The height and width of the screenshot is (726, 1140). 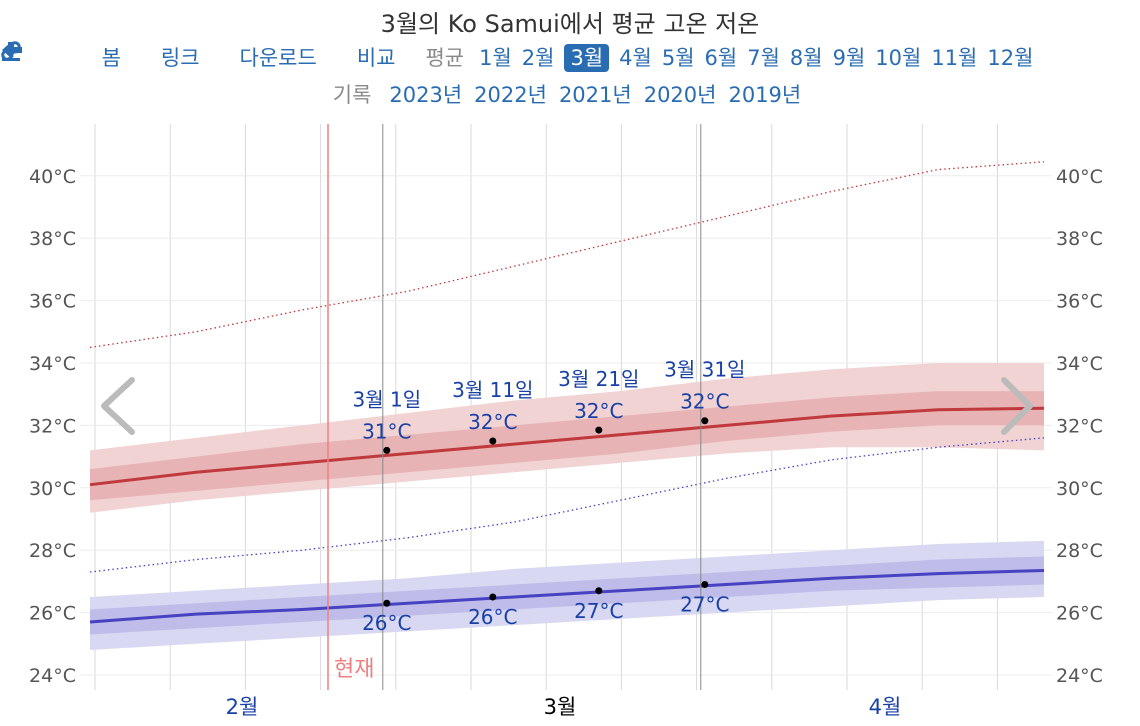 What do you see at coordinates (1079, 551) in the screenshot?
I see `y-tick-label-right: 28°C` at bounding box center [1079, 551].